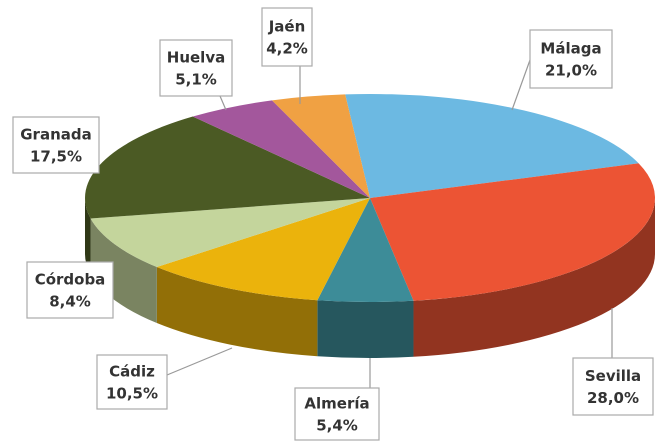 The width and height of the screenshot is (655, 444). I want to click on value-label: 28,0%, so click(613, 398).